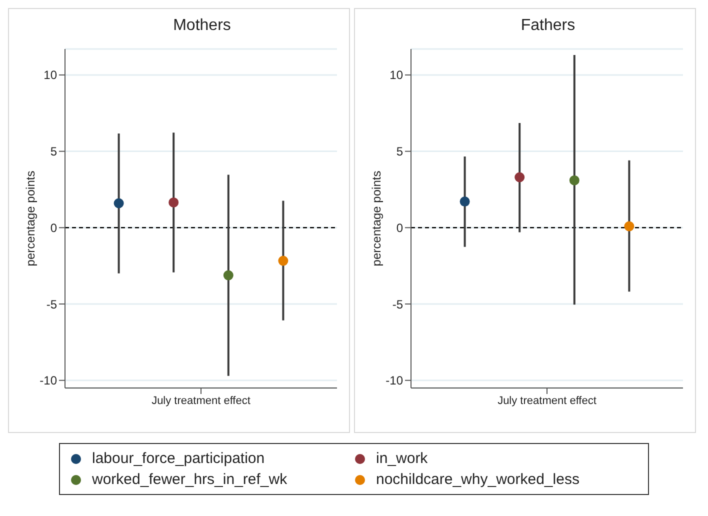 The height and width of the screenshot is (516, 708). I want to click on legend-label: labour_force_participation, so click(178, 458).